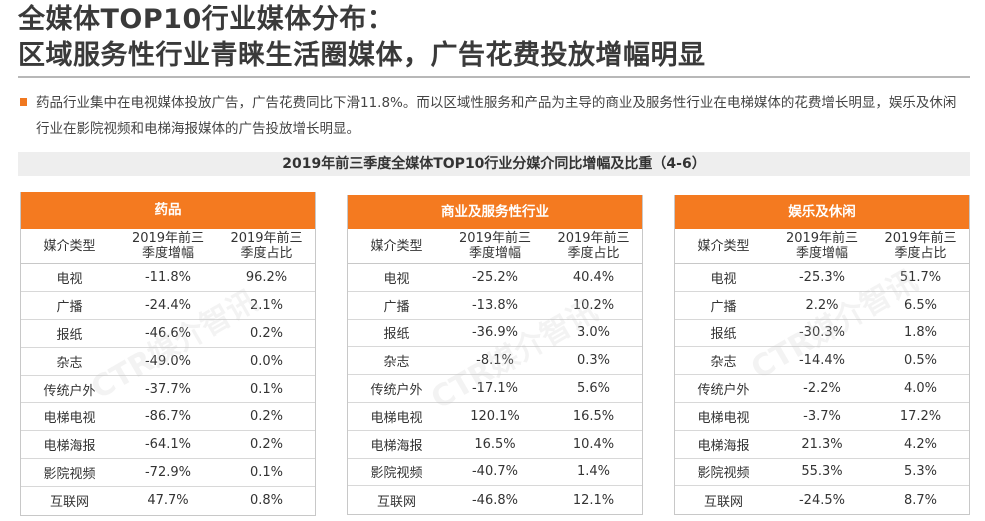 The height and width of the screenshot is (521, 985). I want to click on table-row: 广播 2.2% 6.5%, so click(822, 305).